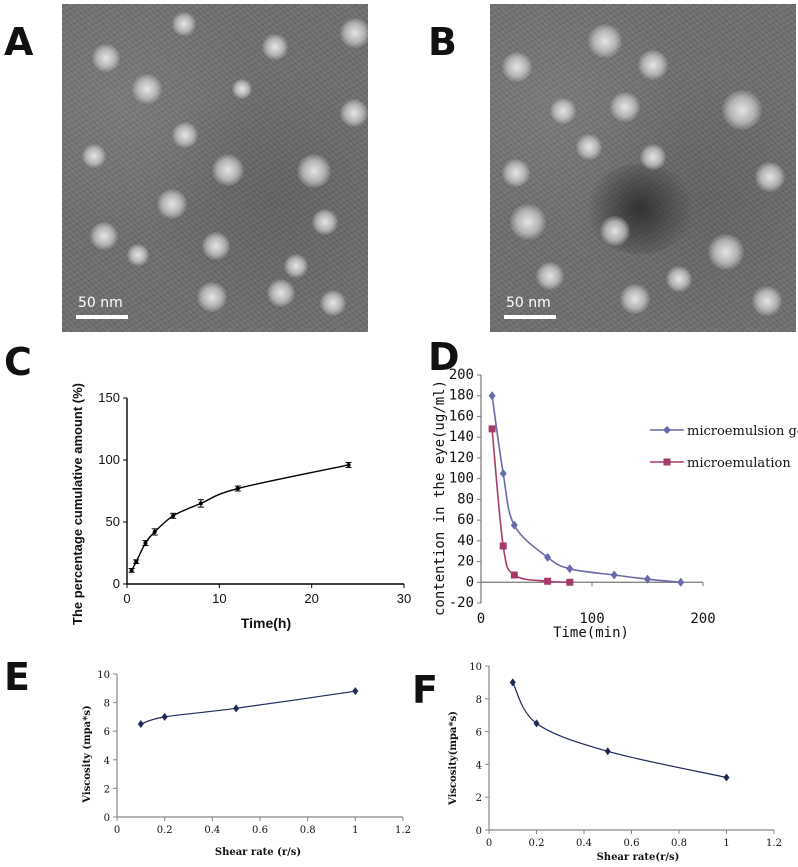 The image size is (798, 867). I want to click on y-tick-label: 100, so click(461, 479).